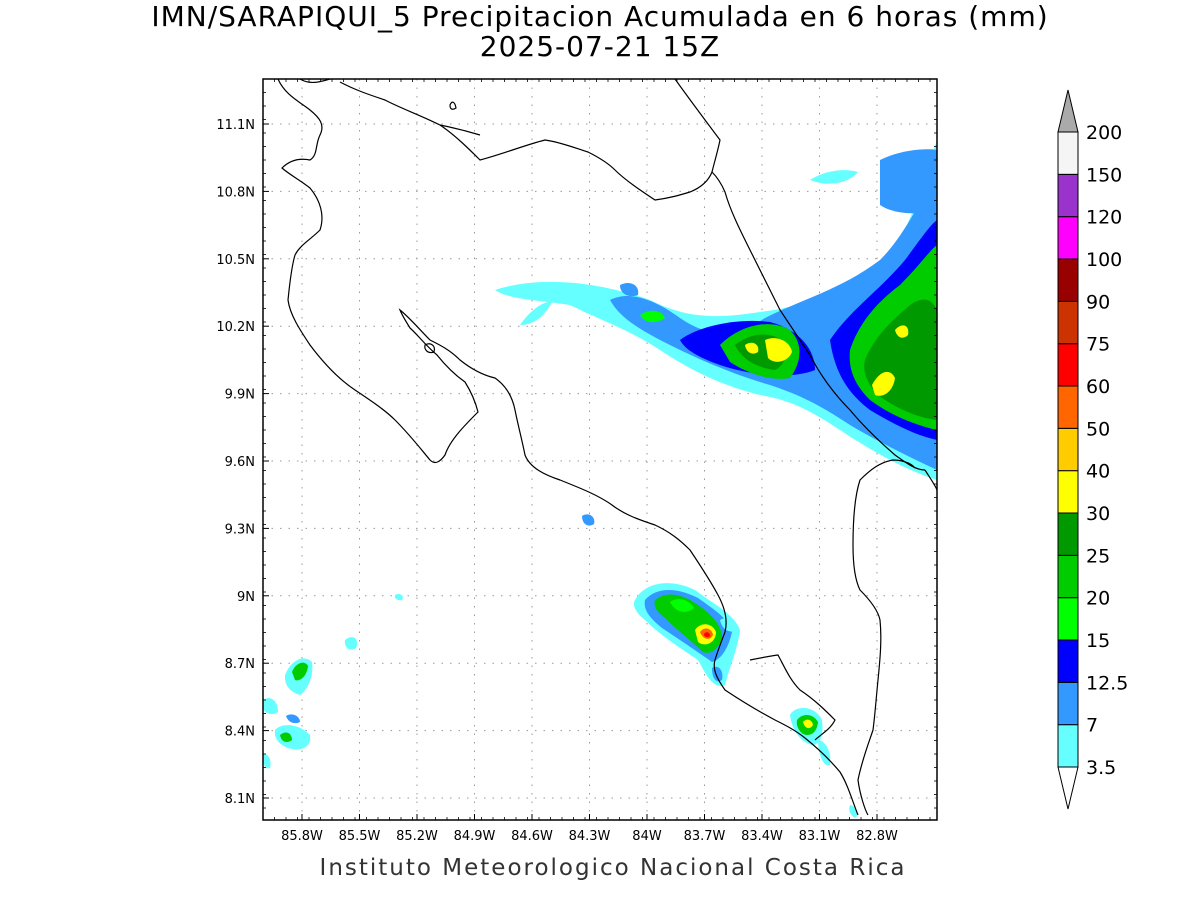 The height and width of the screenshot is (900, 1200). I want to click on colorbar-label: 15, so click(1098, 641).